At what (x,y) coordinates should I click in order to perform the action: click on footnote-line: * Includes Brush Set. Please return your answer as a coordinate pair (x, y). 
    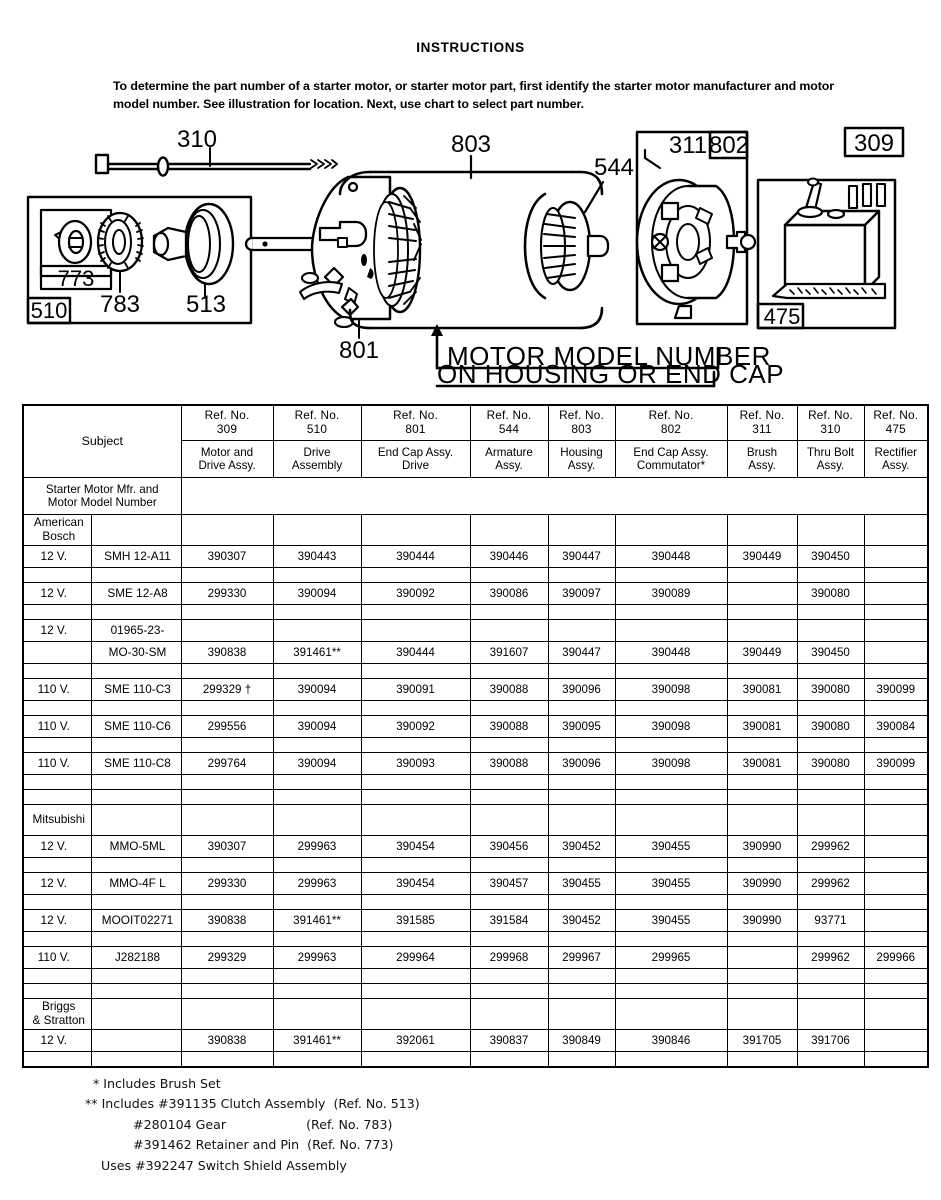
    Looking at the image, I should click on (153, 1083).